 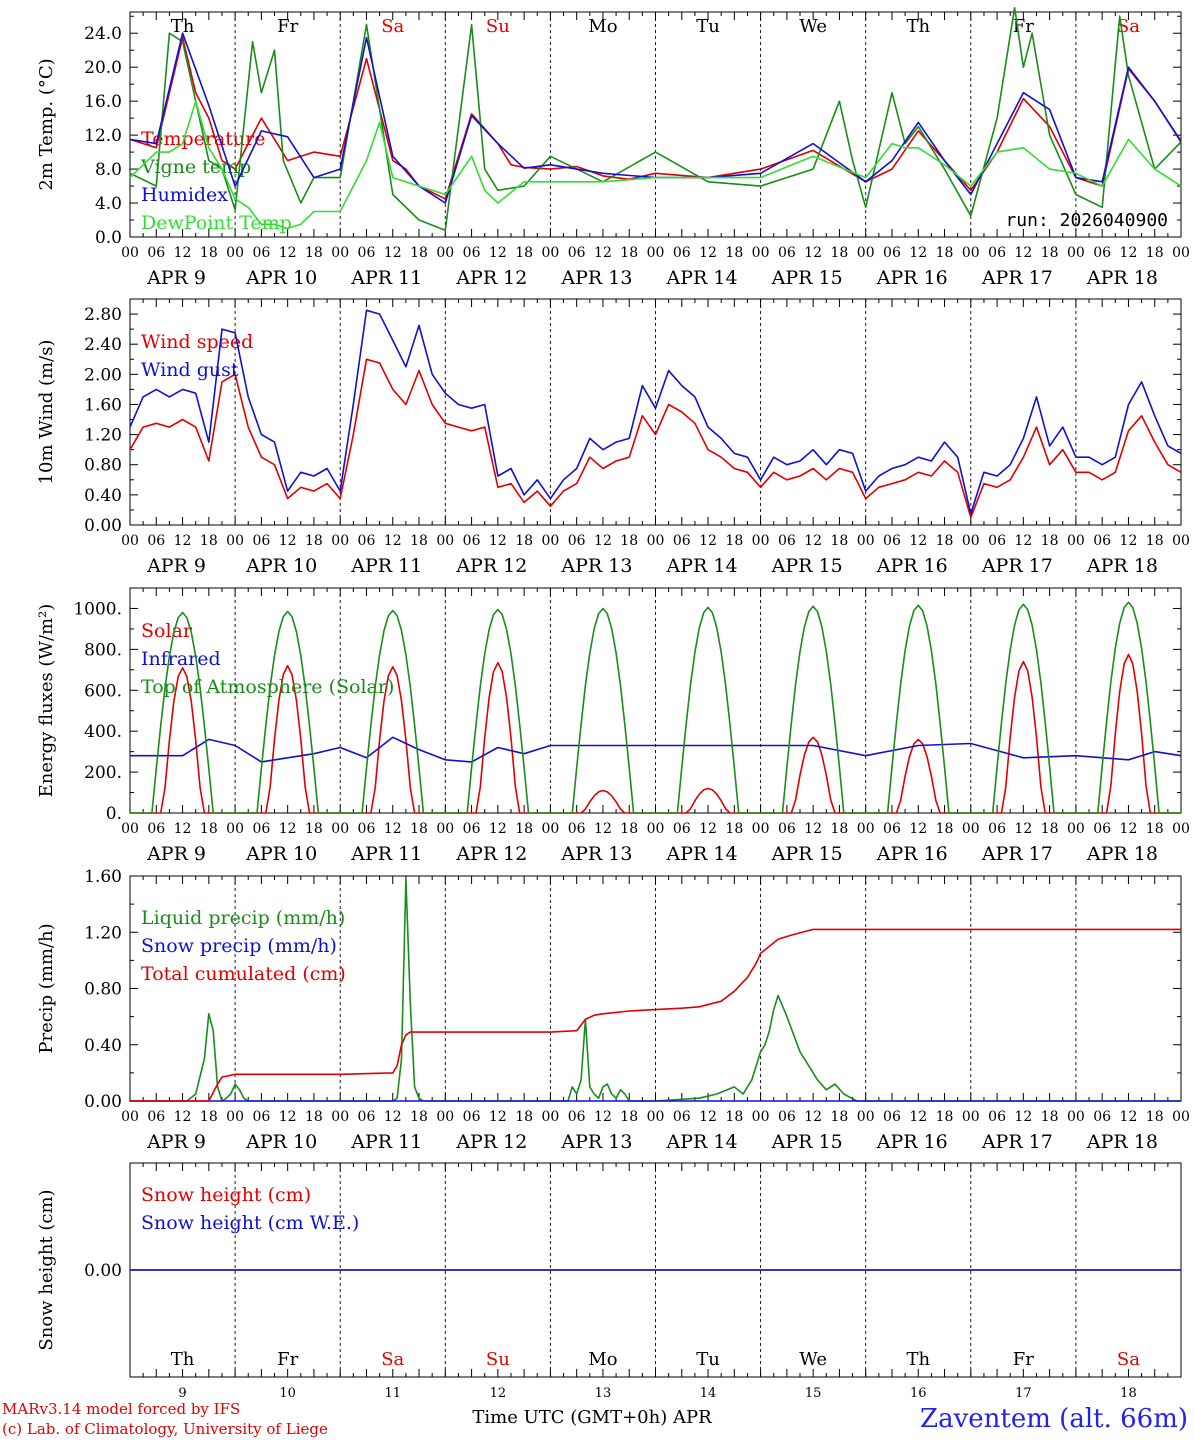 I want to click on y-tick-label: 0., so click(x=114, y=814).